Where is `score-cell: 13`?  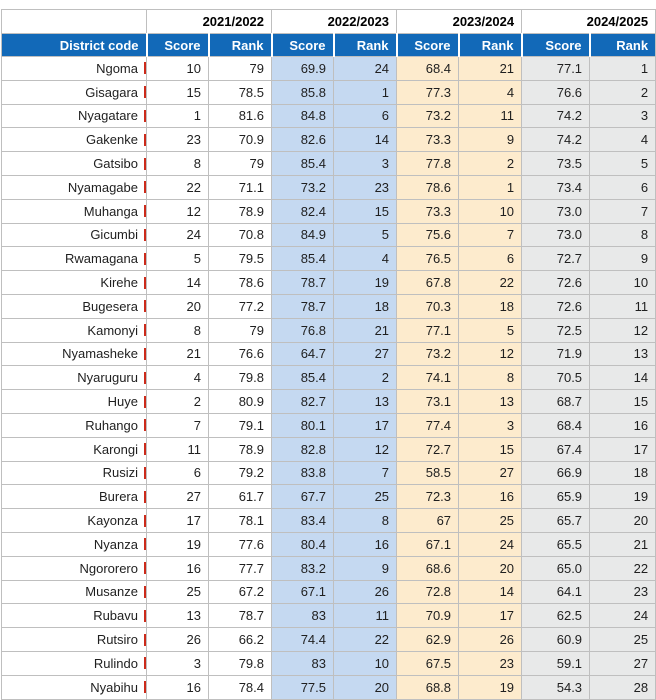
score-cell: 13 is located at coordinates (177, 616).